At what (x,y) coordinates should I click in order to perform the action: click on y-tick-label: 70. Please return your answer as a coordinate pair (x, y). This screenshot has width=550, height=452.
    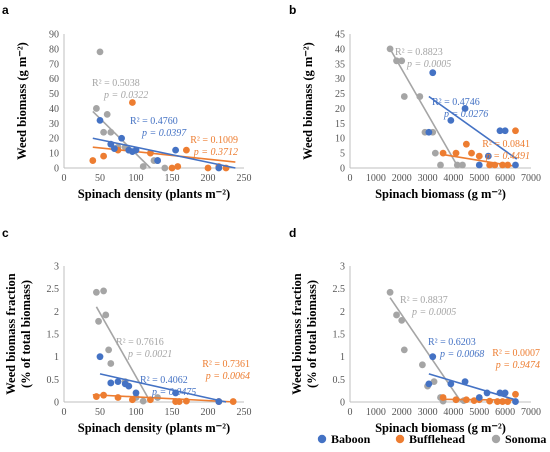
    Looking at the image, I should click on (54, 64).